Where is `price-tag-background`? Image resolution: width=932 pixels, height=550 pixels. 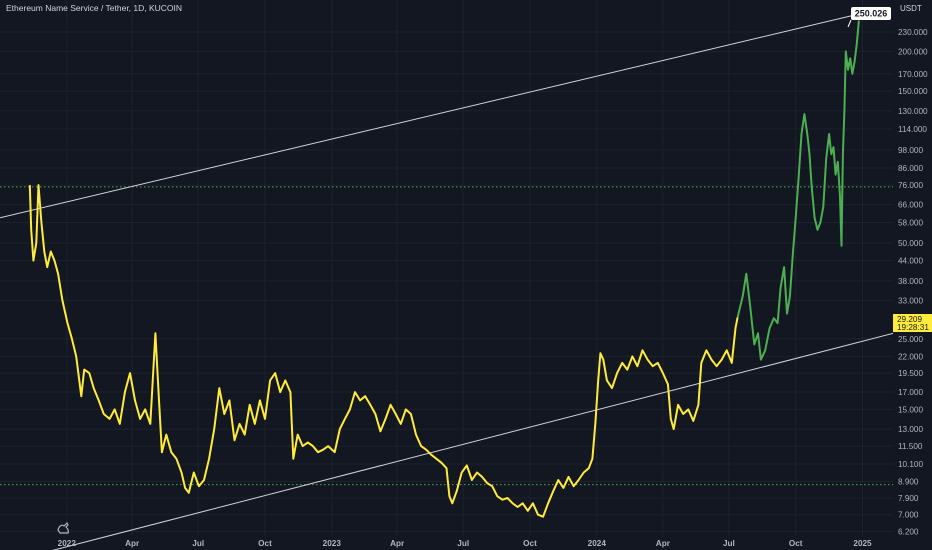 price-tag-background is located at coordinates (912, 323).